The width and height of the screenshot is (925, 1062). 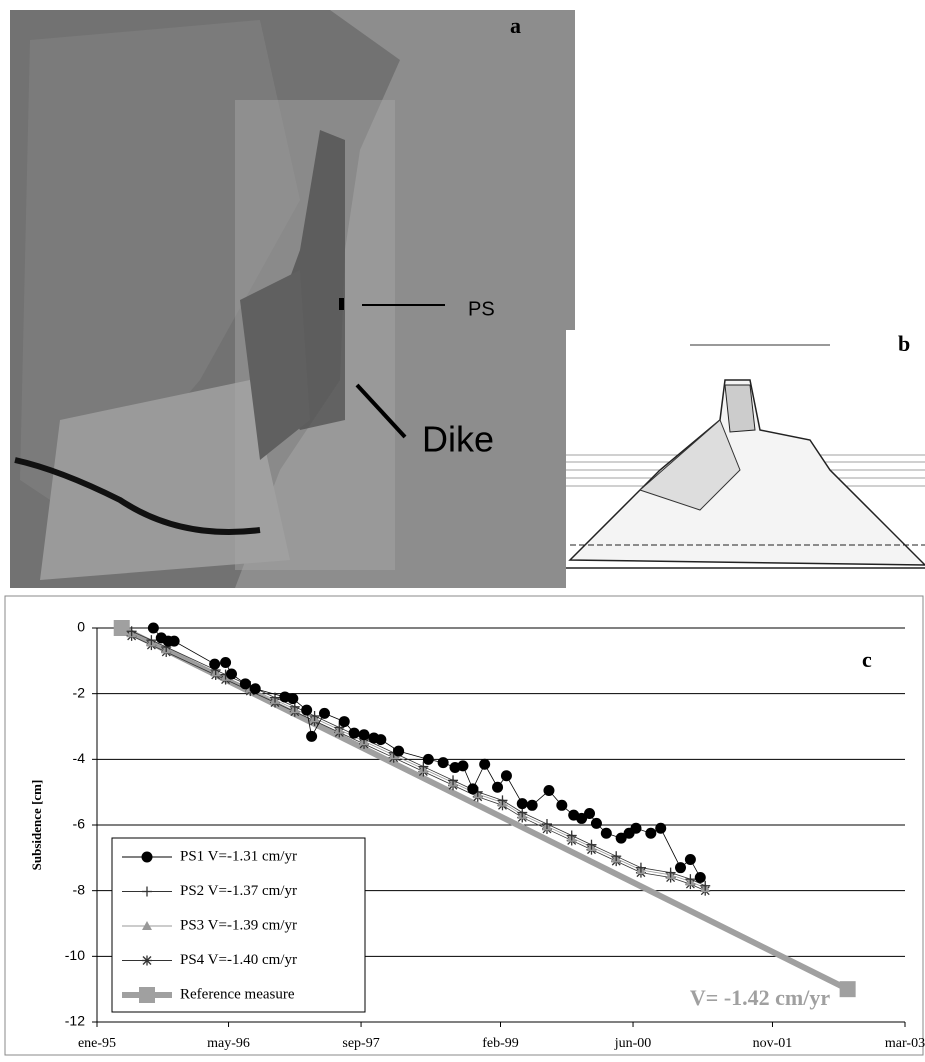 I want to click on x-tick-label: ene-95, so click(x=97, y=1043).